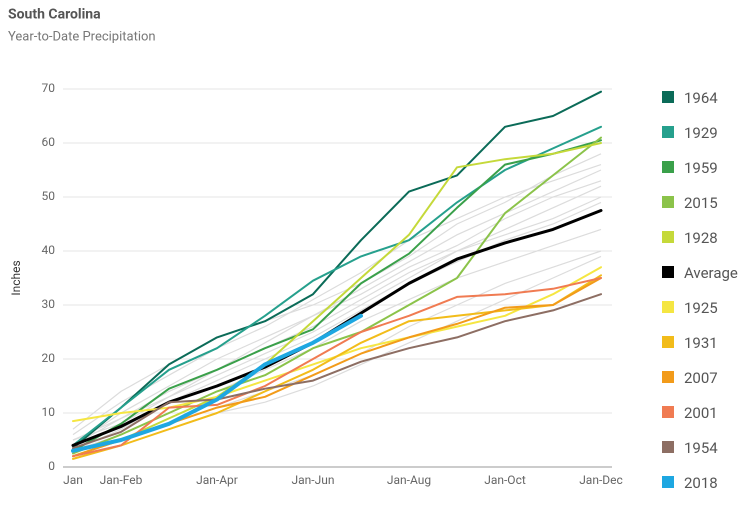  What do you see at coordinates (701, 308) in the screenshot?
I see `legend-label: 1925` at bounding box center [701, 308].